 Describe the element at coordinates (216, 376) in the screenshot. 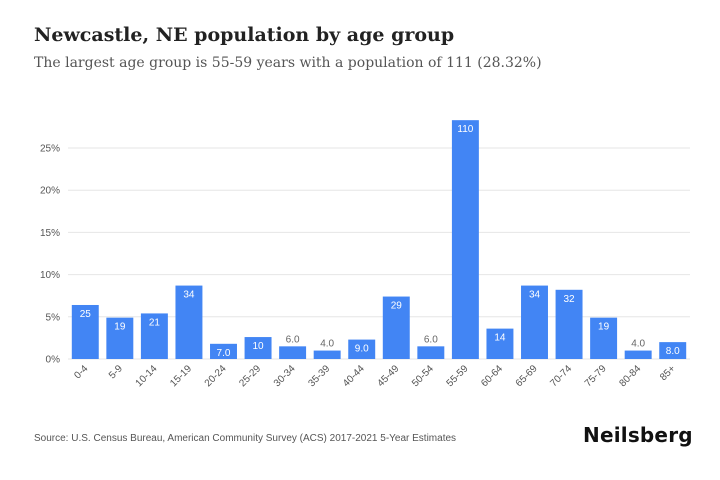

I see `x-tick-label: 20-24` at that location.